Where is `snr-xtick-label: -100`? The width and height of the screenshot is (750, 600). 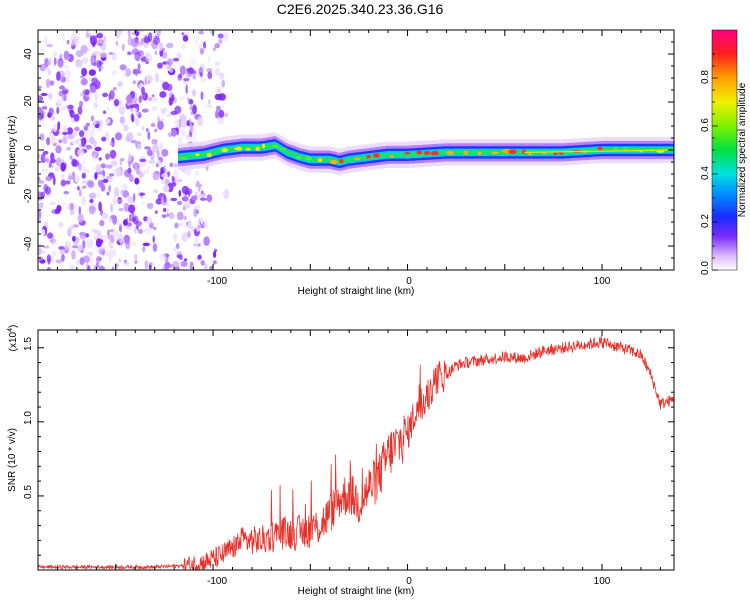 snr-xtick-label: -100 is located at coordinates (217, 581).